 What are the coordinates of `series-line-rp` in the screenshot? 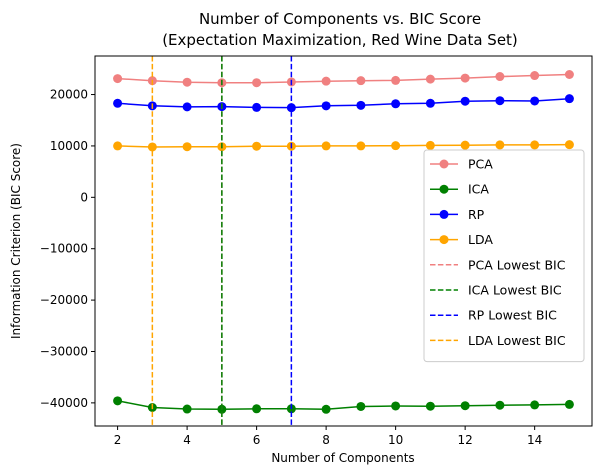 It's located at (343, 103).